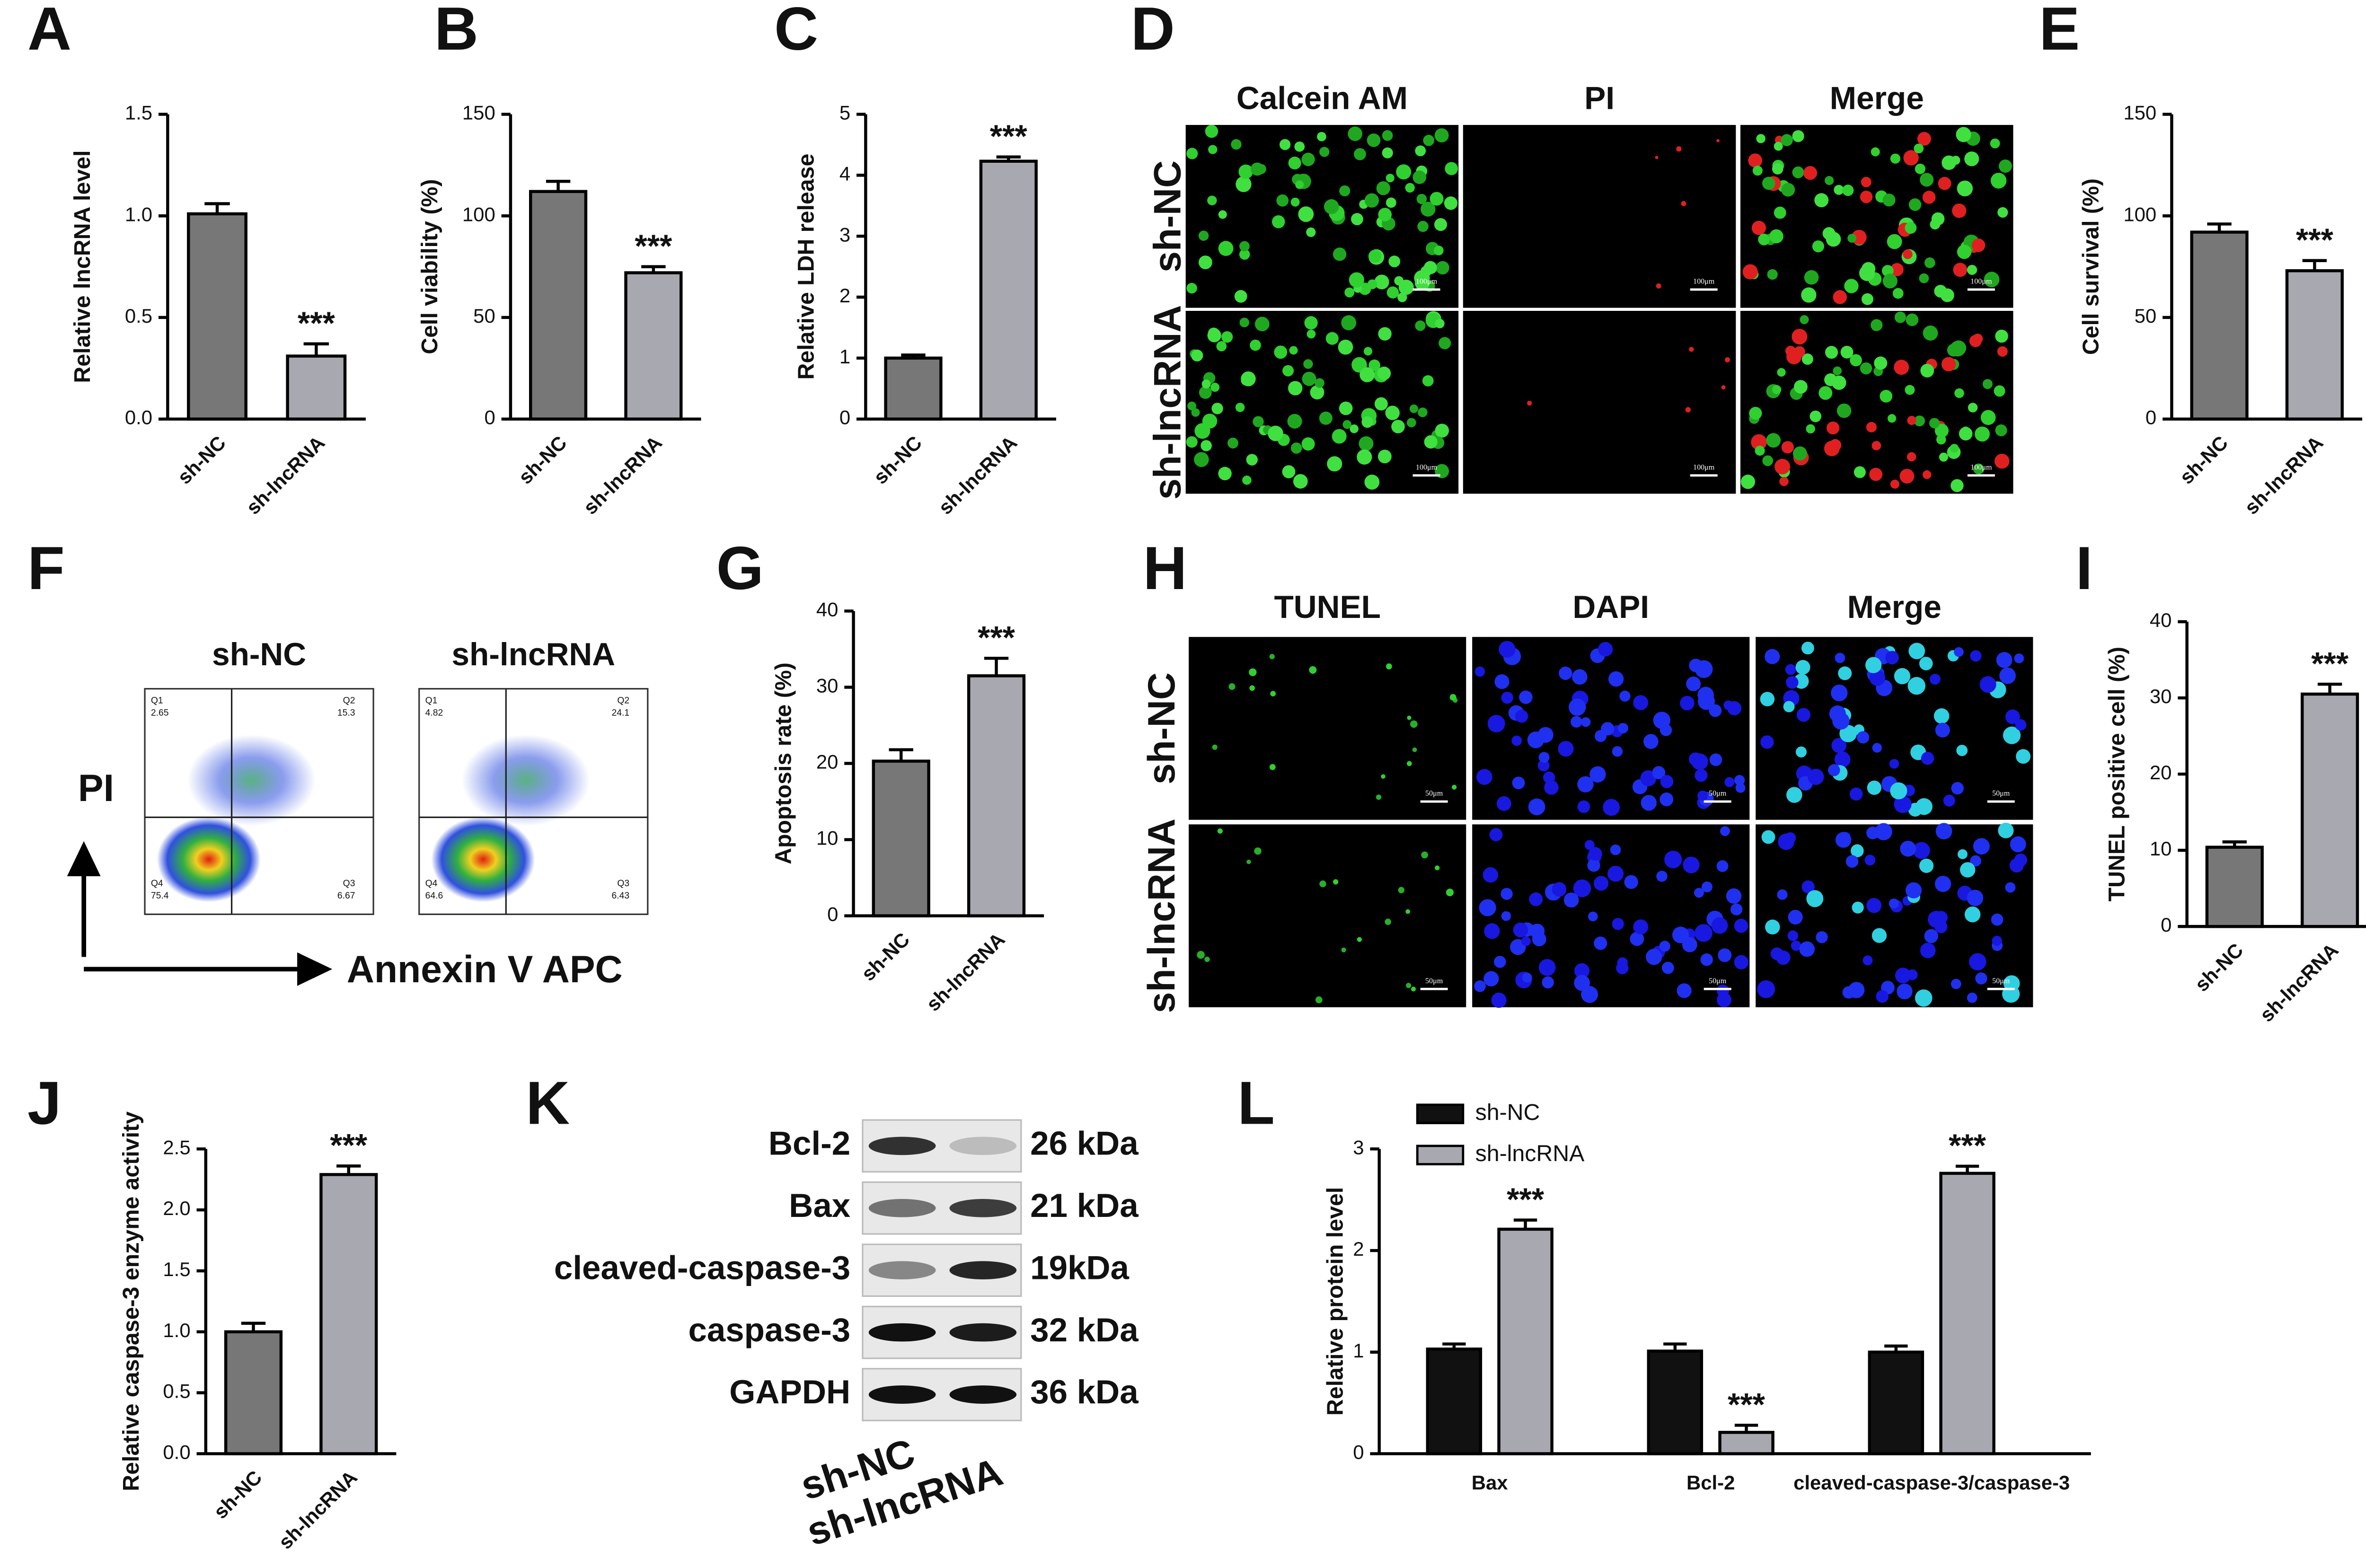 The height and width of the screenshot is (1568, 2366). I want to click on row-label: sh-lncRNA, so click(1168, 402).